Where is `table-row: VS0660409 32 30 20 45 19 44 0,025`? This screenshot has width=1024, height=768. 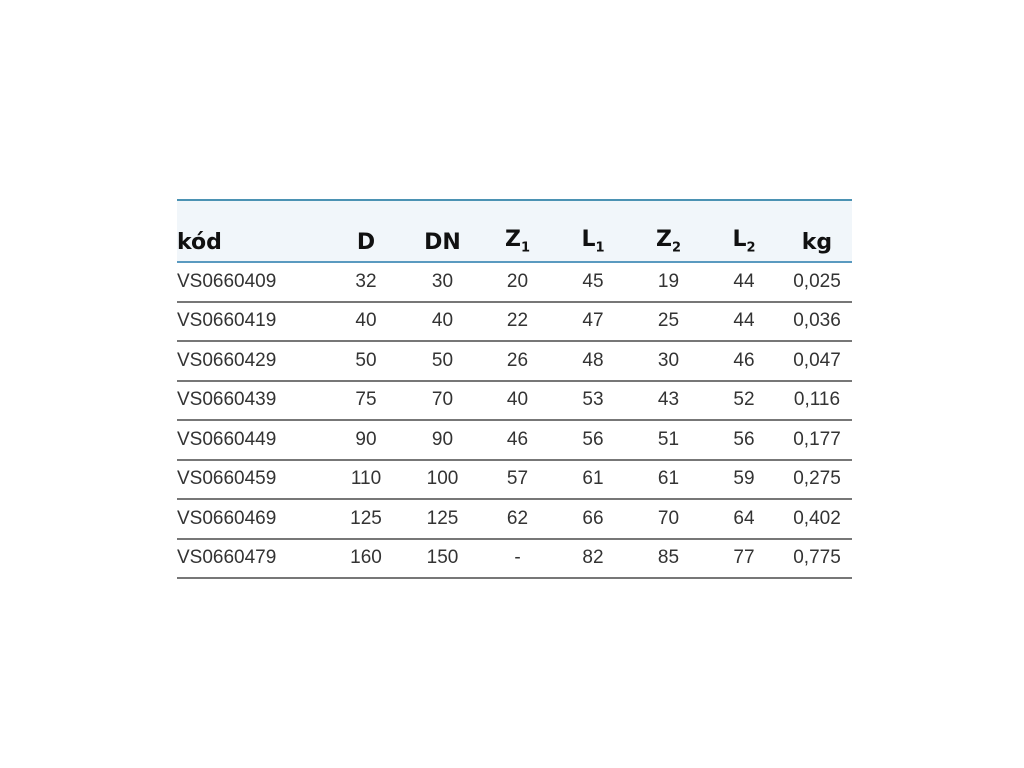
table-row: VS0660409 32 30 20 45 19 44 0,025 is located at coordinates (514, 282).